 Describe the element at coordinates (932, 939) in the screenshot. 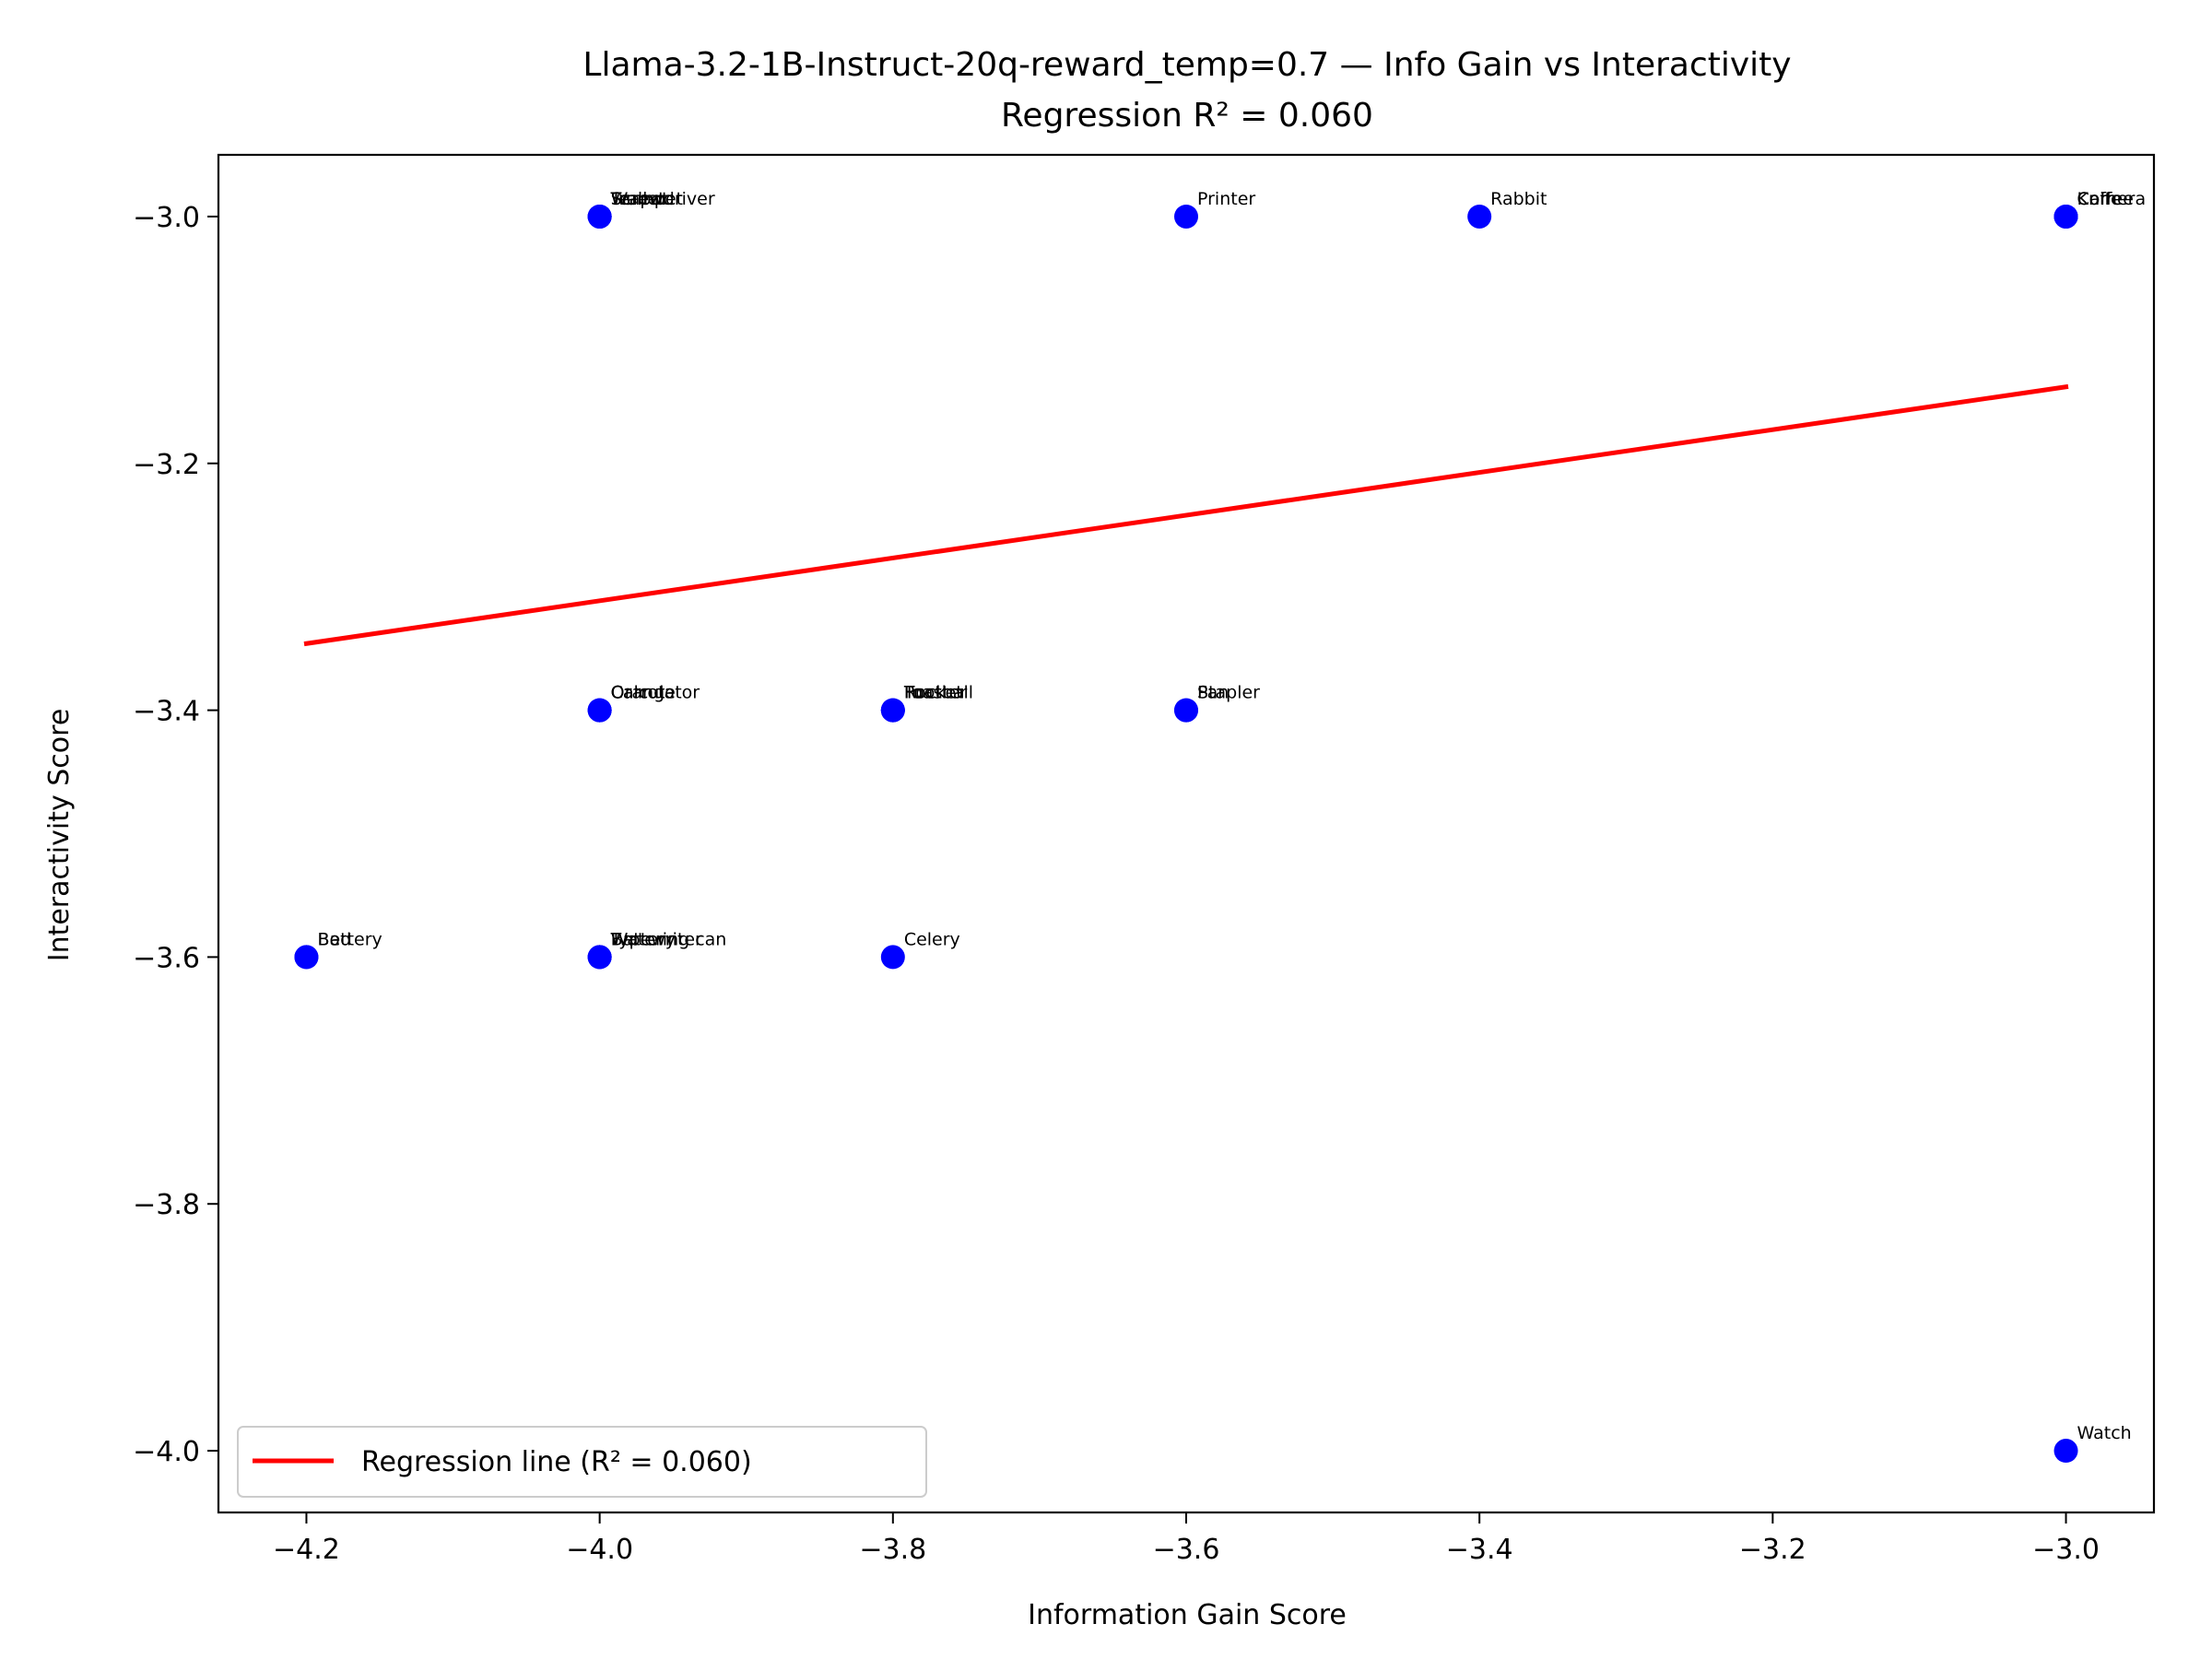

I see `point-label: Celery` at that location.